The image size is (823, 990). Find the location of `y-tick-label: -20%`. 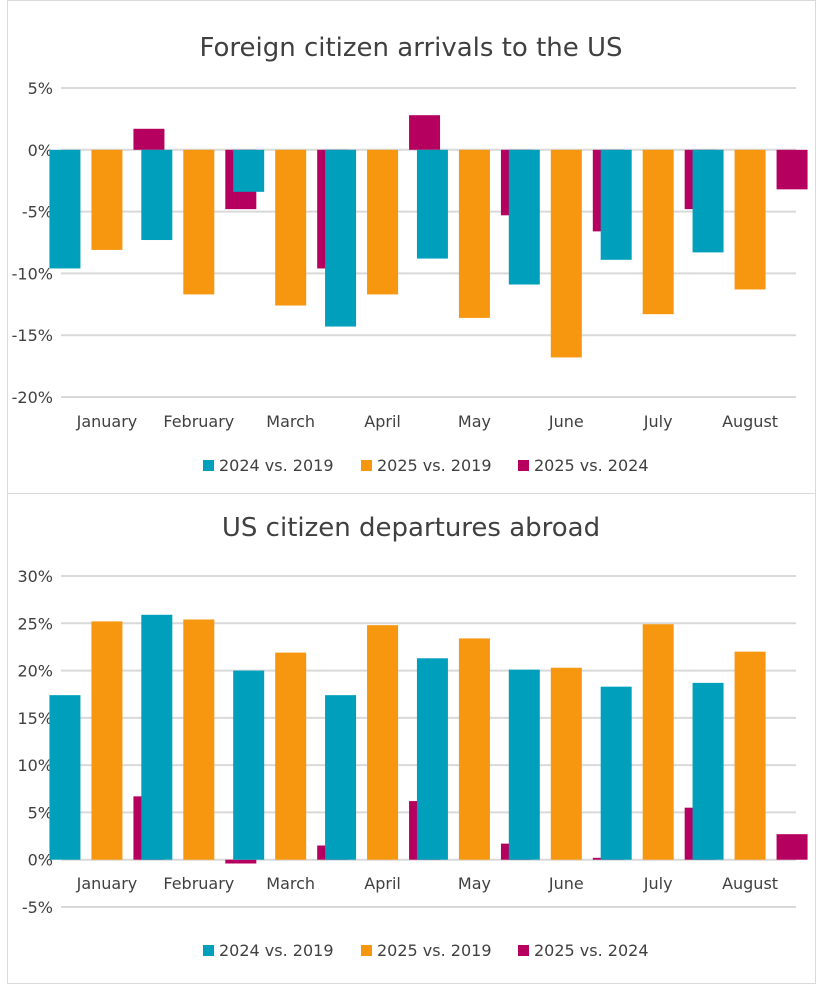

y-tick-label: -20% is located at coordinates (32, 397).